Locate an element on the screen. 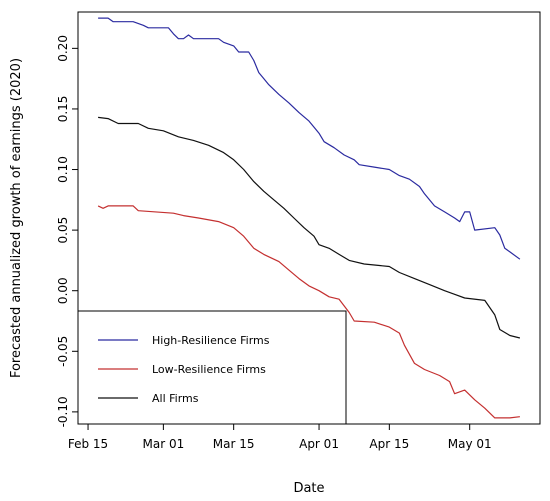  y-tick-label: 0.10 is located at coordinates (63, 169).